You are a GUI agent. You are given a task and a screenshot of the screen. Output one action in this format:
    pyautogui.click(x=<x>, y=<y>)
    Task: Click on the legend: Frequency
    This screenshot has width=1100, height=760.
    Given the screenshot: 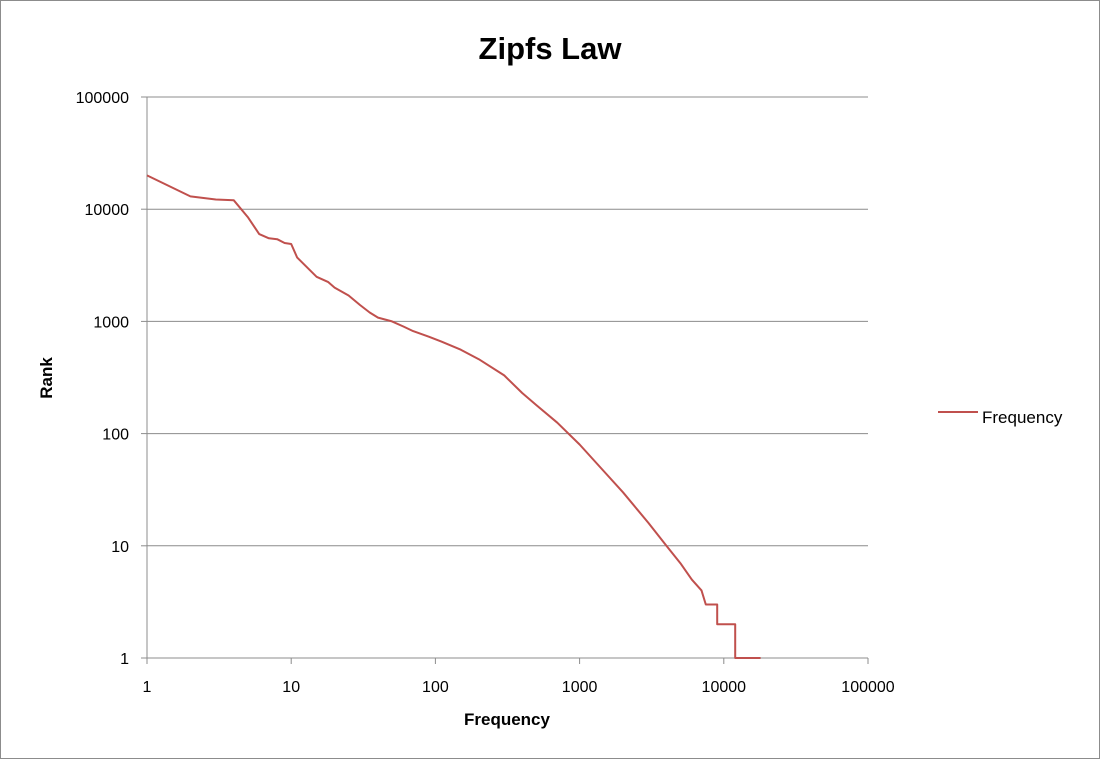 What is the action you would take?
    pyautogui.click(x=1000, y=417)
    